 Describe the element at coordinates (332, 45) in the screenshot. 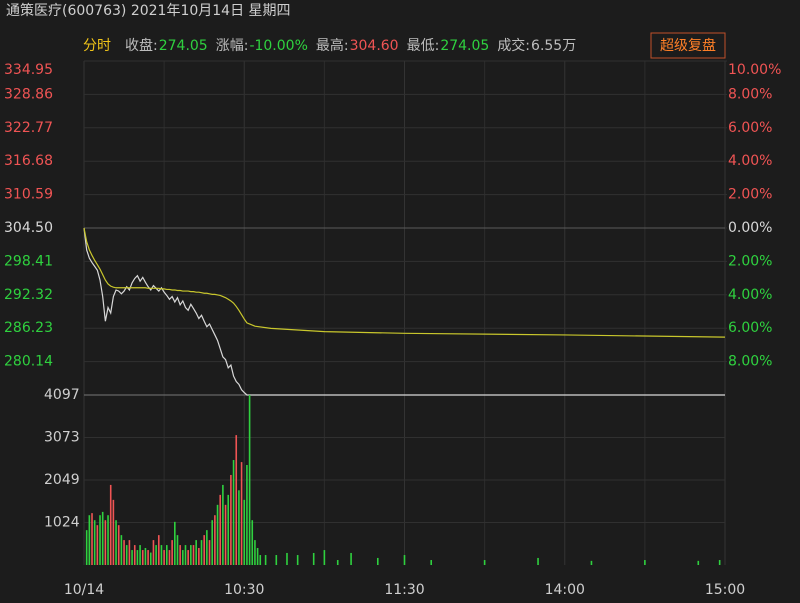

I see `info-label: 最高:` at that location.